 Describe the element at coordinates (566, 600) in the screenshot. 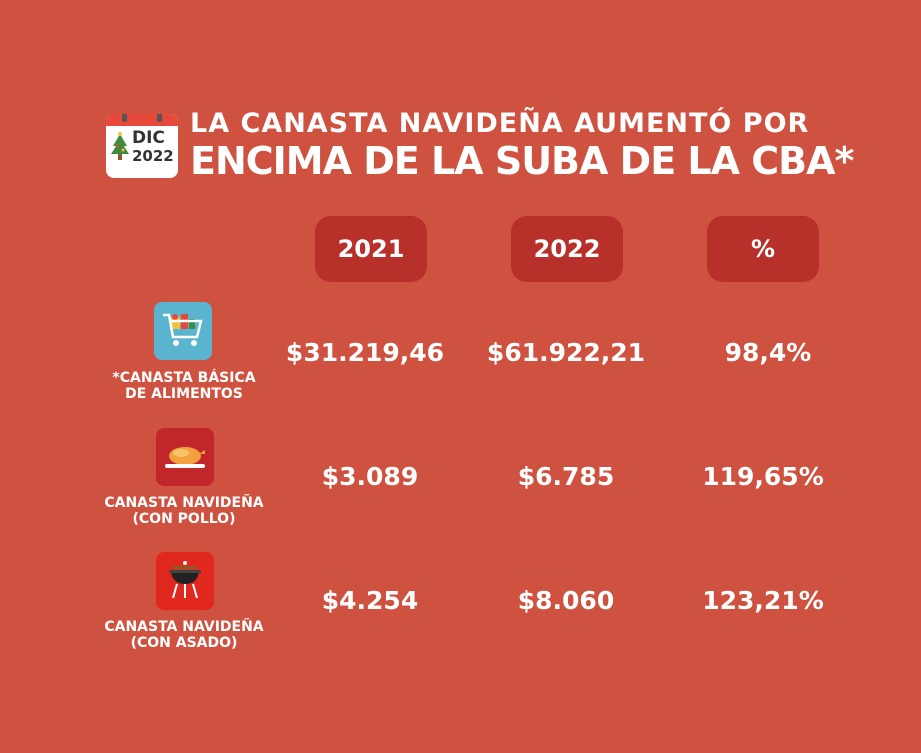

I see `value-2022: $8.060` at that location.